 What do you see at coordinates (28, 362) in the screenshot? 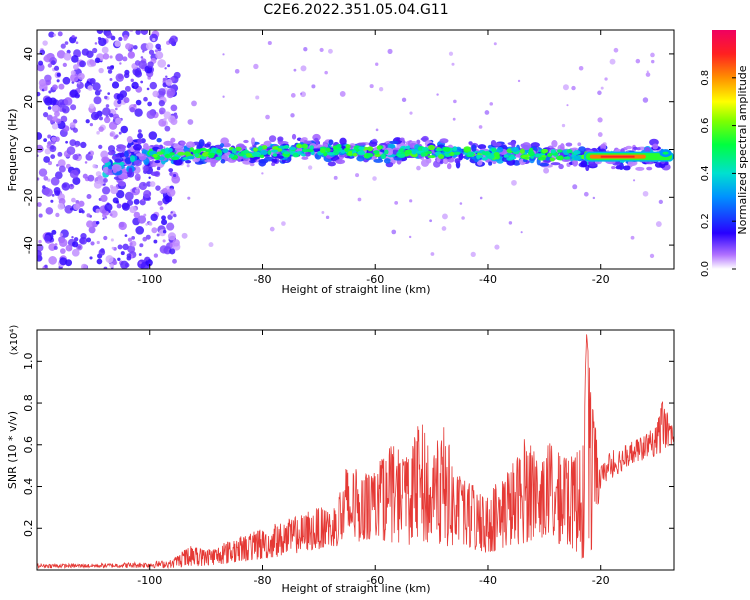
I see `y-tick-label: 1.0` at bounding box center [28, 362].